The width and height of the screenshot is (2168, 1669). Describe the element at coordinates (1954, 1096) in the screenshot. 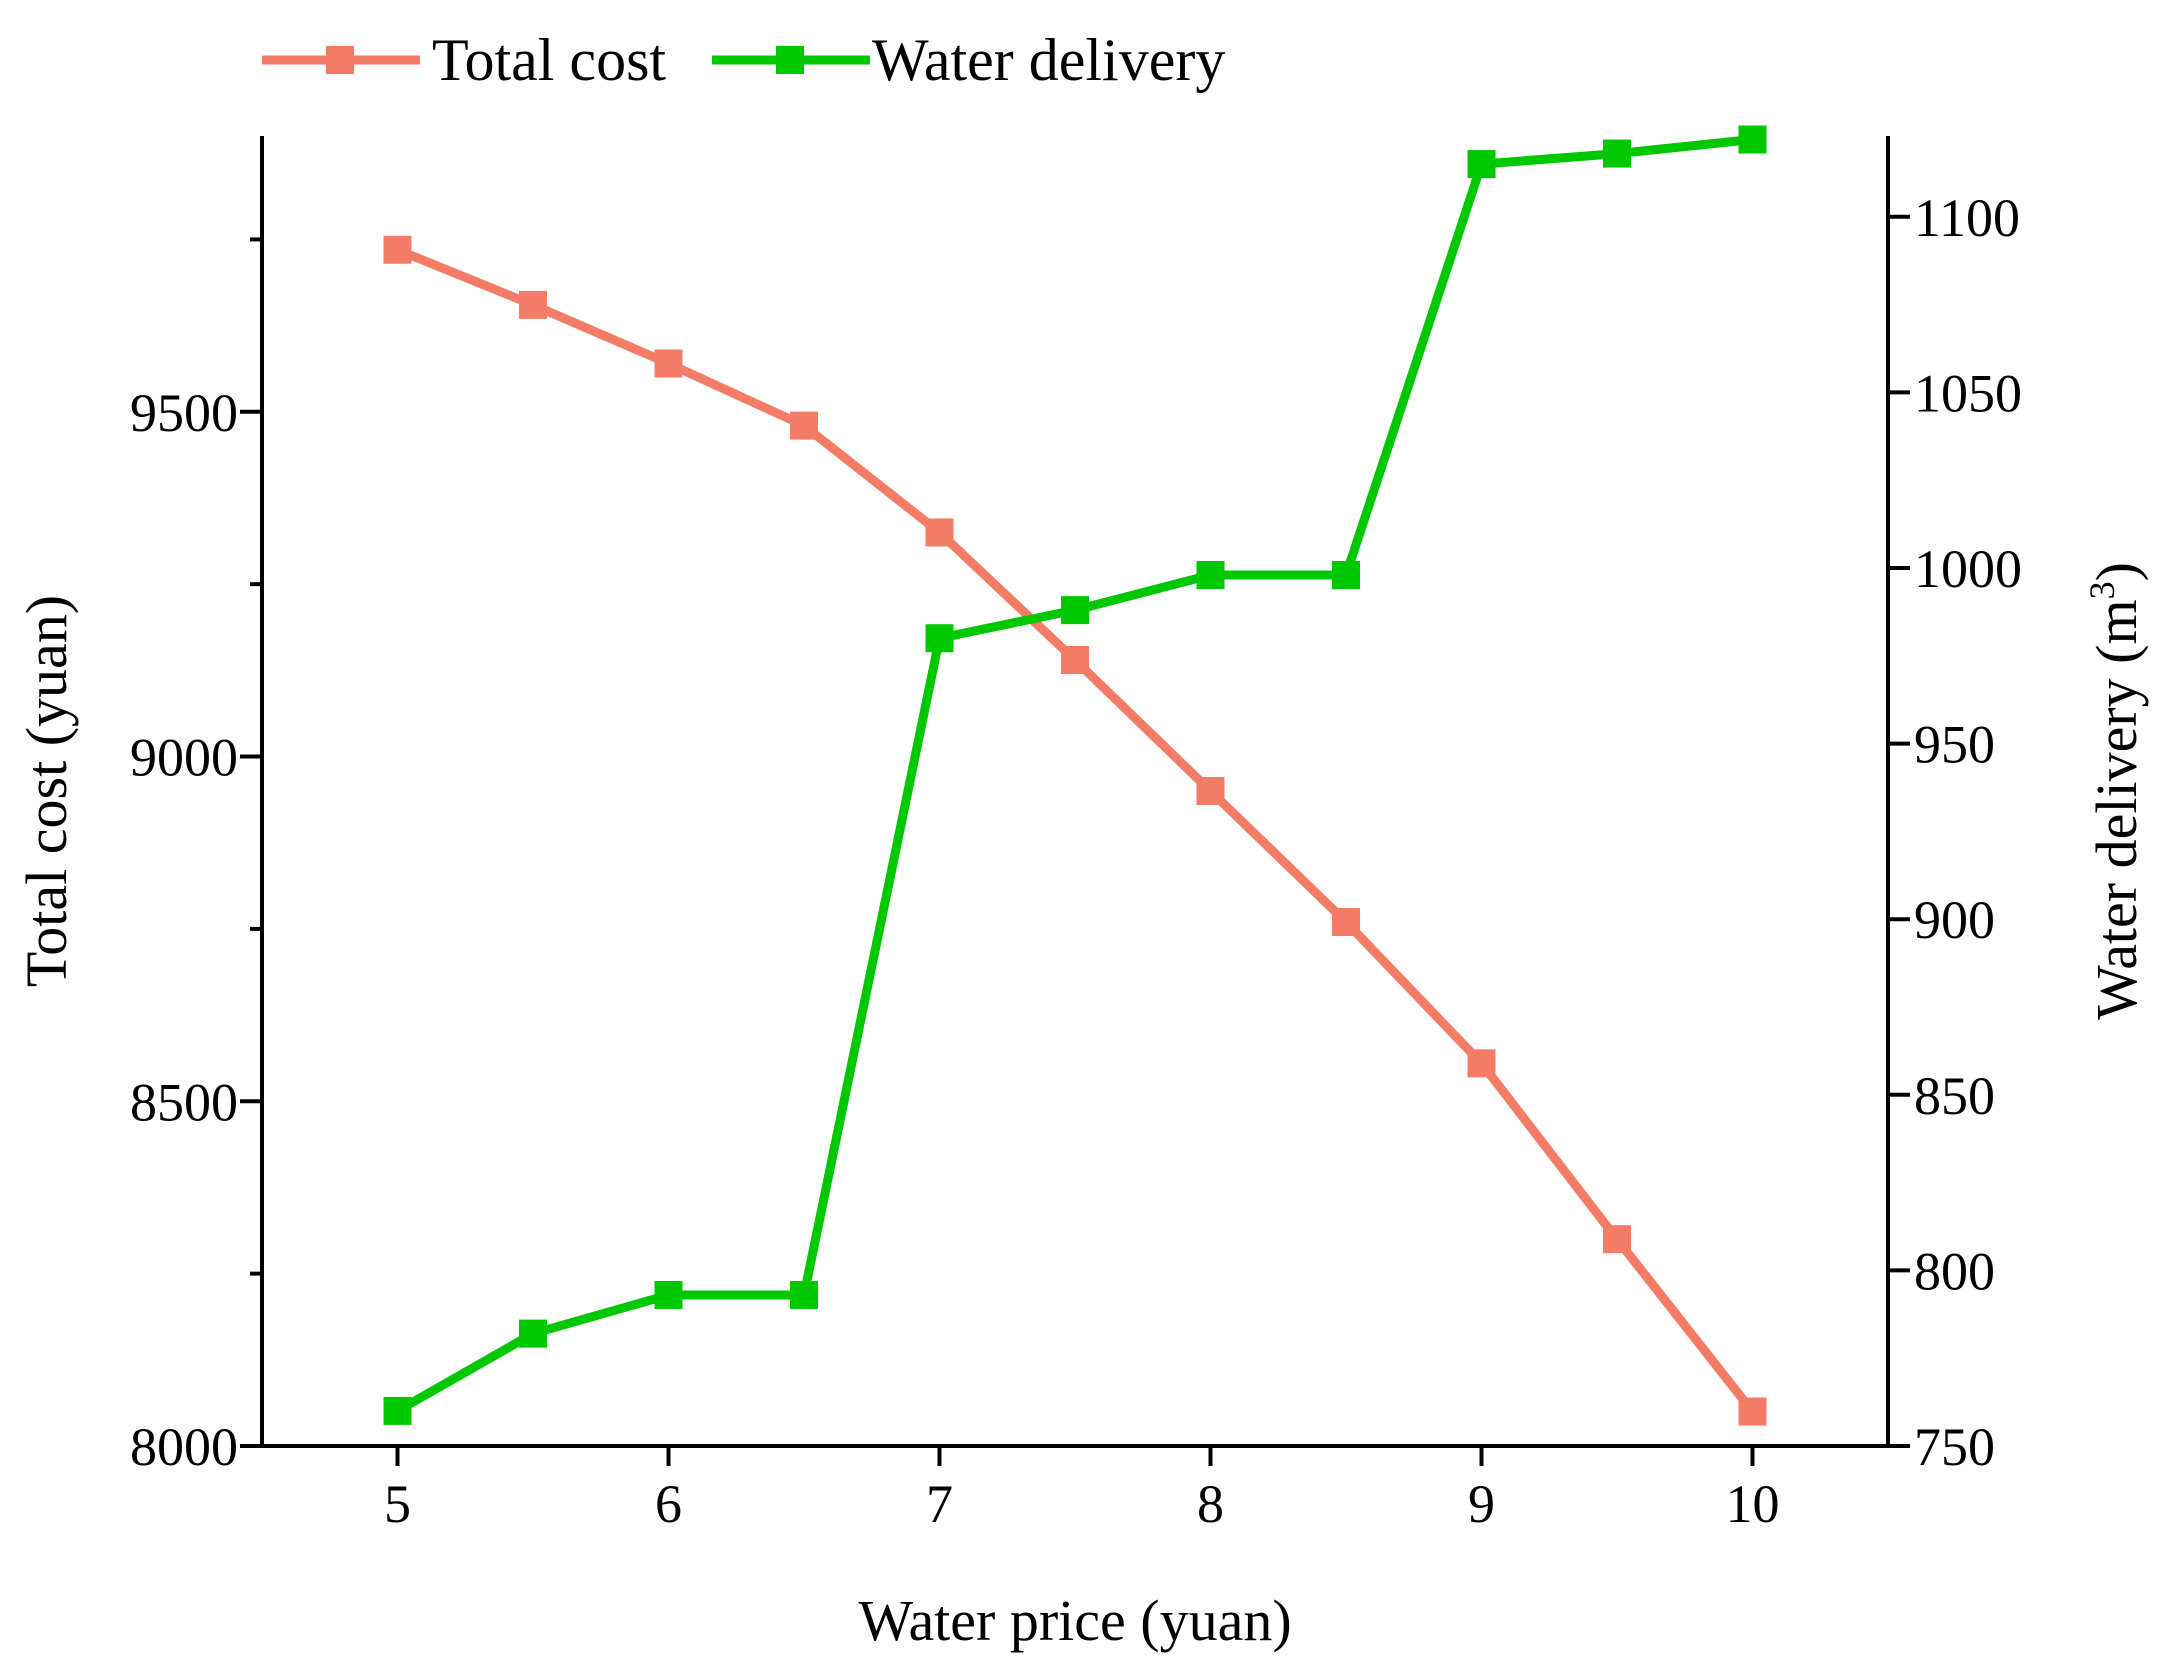

I see `right-y-tick-label: 850` at that location.